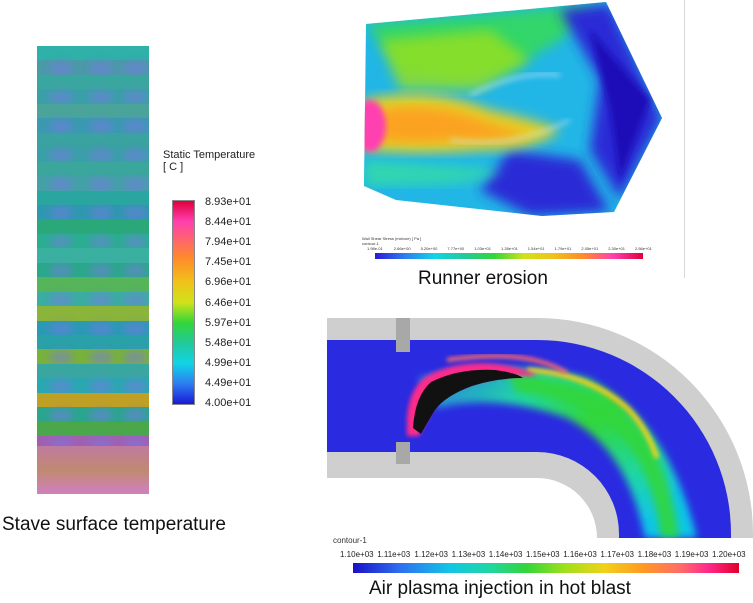  What do you see at coordinates (375, 248) in the screenshot?
I see `runner-colorbar-label: 1.98e-01` at bounding box center [375, 248].